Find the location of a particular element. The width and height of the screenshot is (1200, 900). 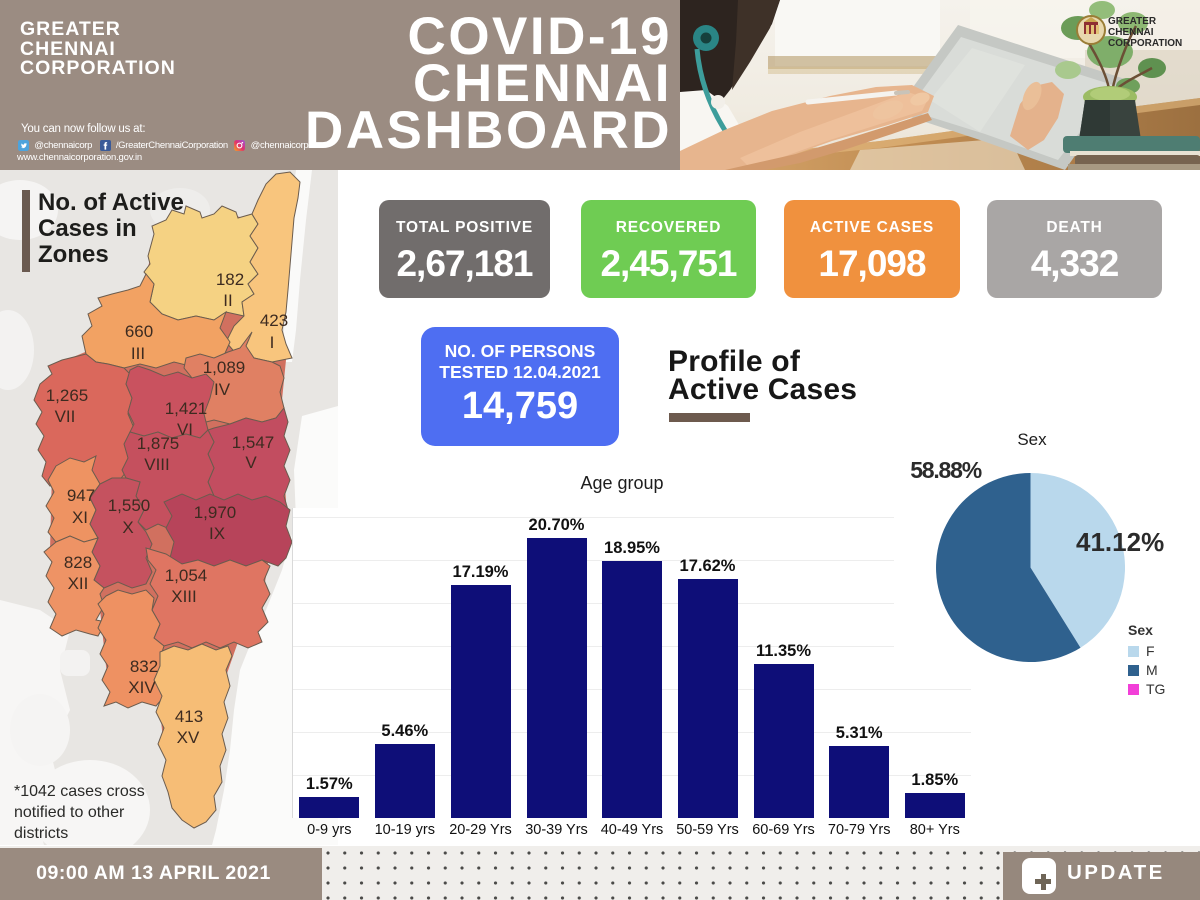

svg-text: XI is located at coordinates (80, 517).